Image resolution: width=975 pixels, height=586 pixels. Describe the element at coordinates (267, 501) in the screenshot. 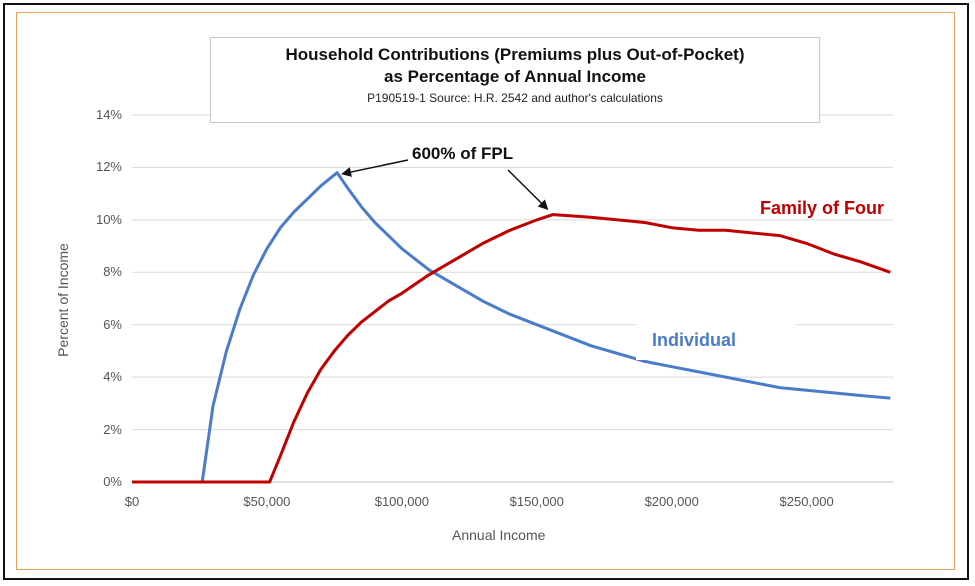

I see `x-tick-label: $50,000` at that location.